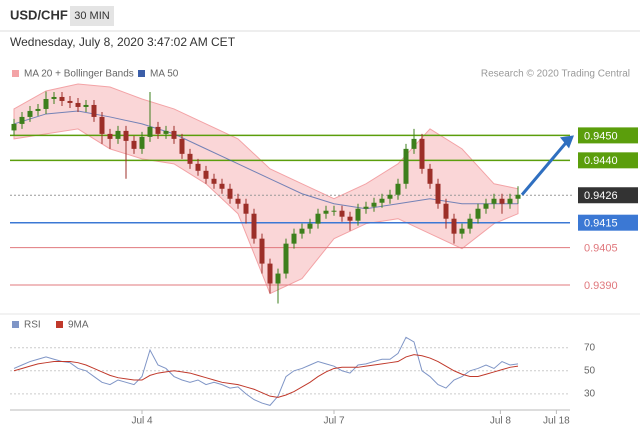  What do you see at coordinates (590, 393) in the screenshot?
I see `y-tick-label: 30` at bounding box center [590, 393].